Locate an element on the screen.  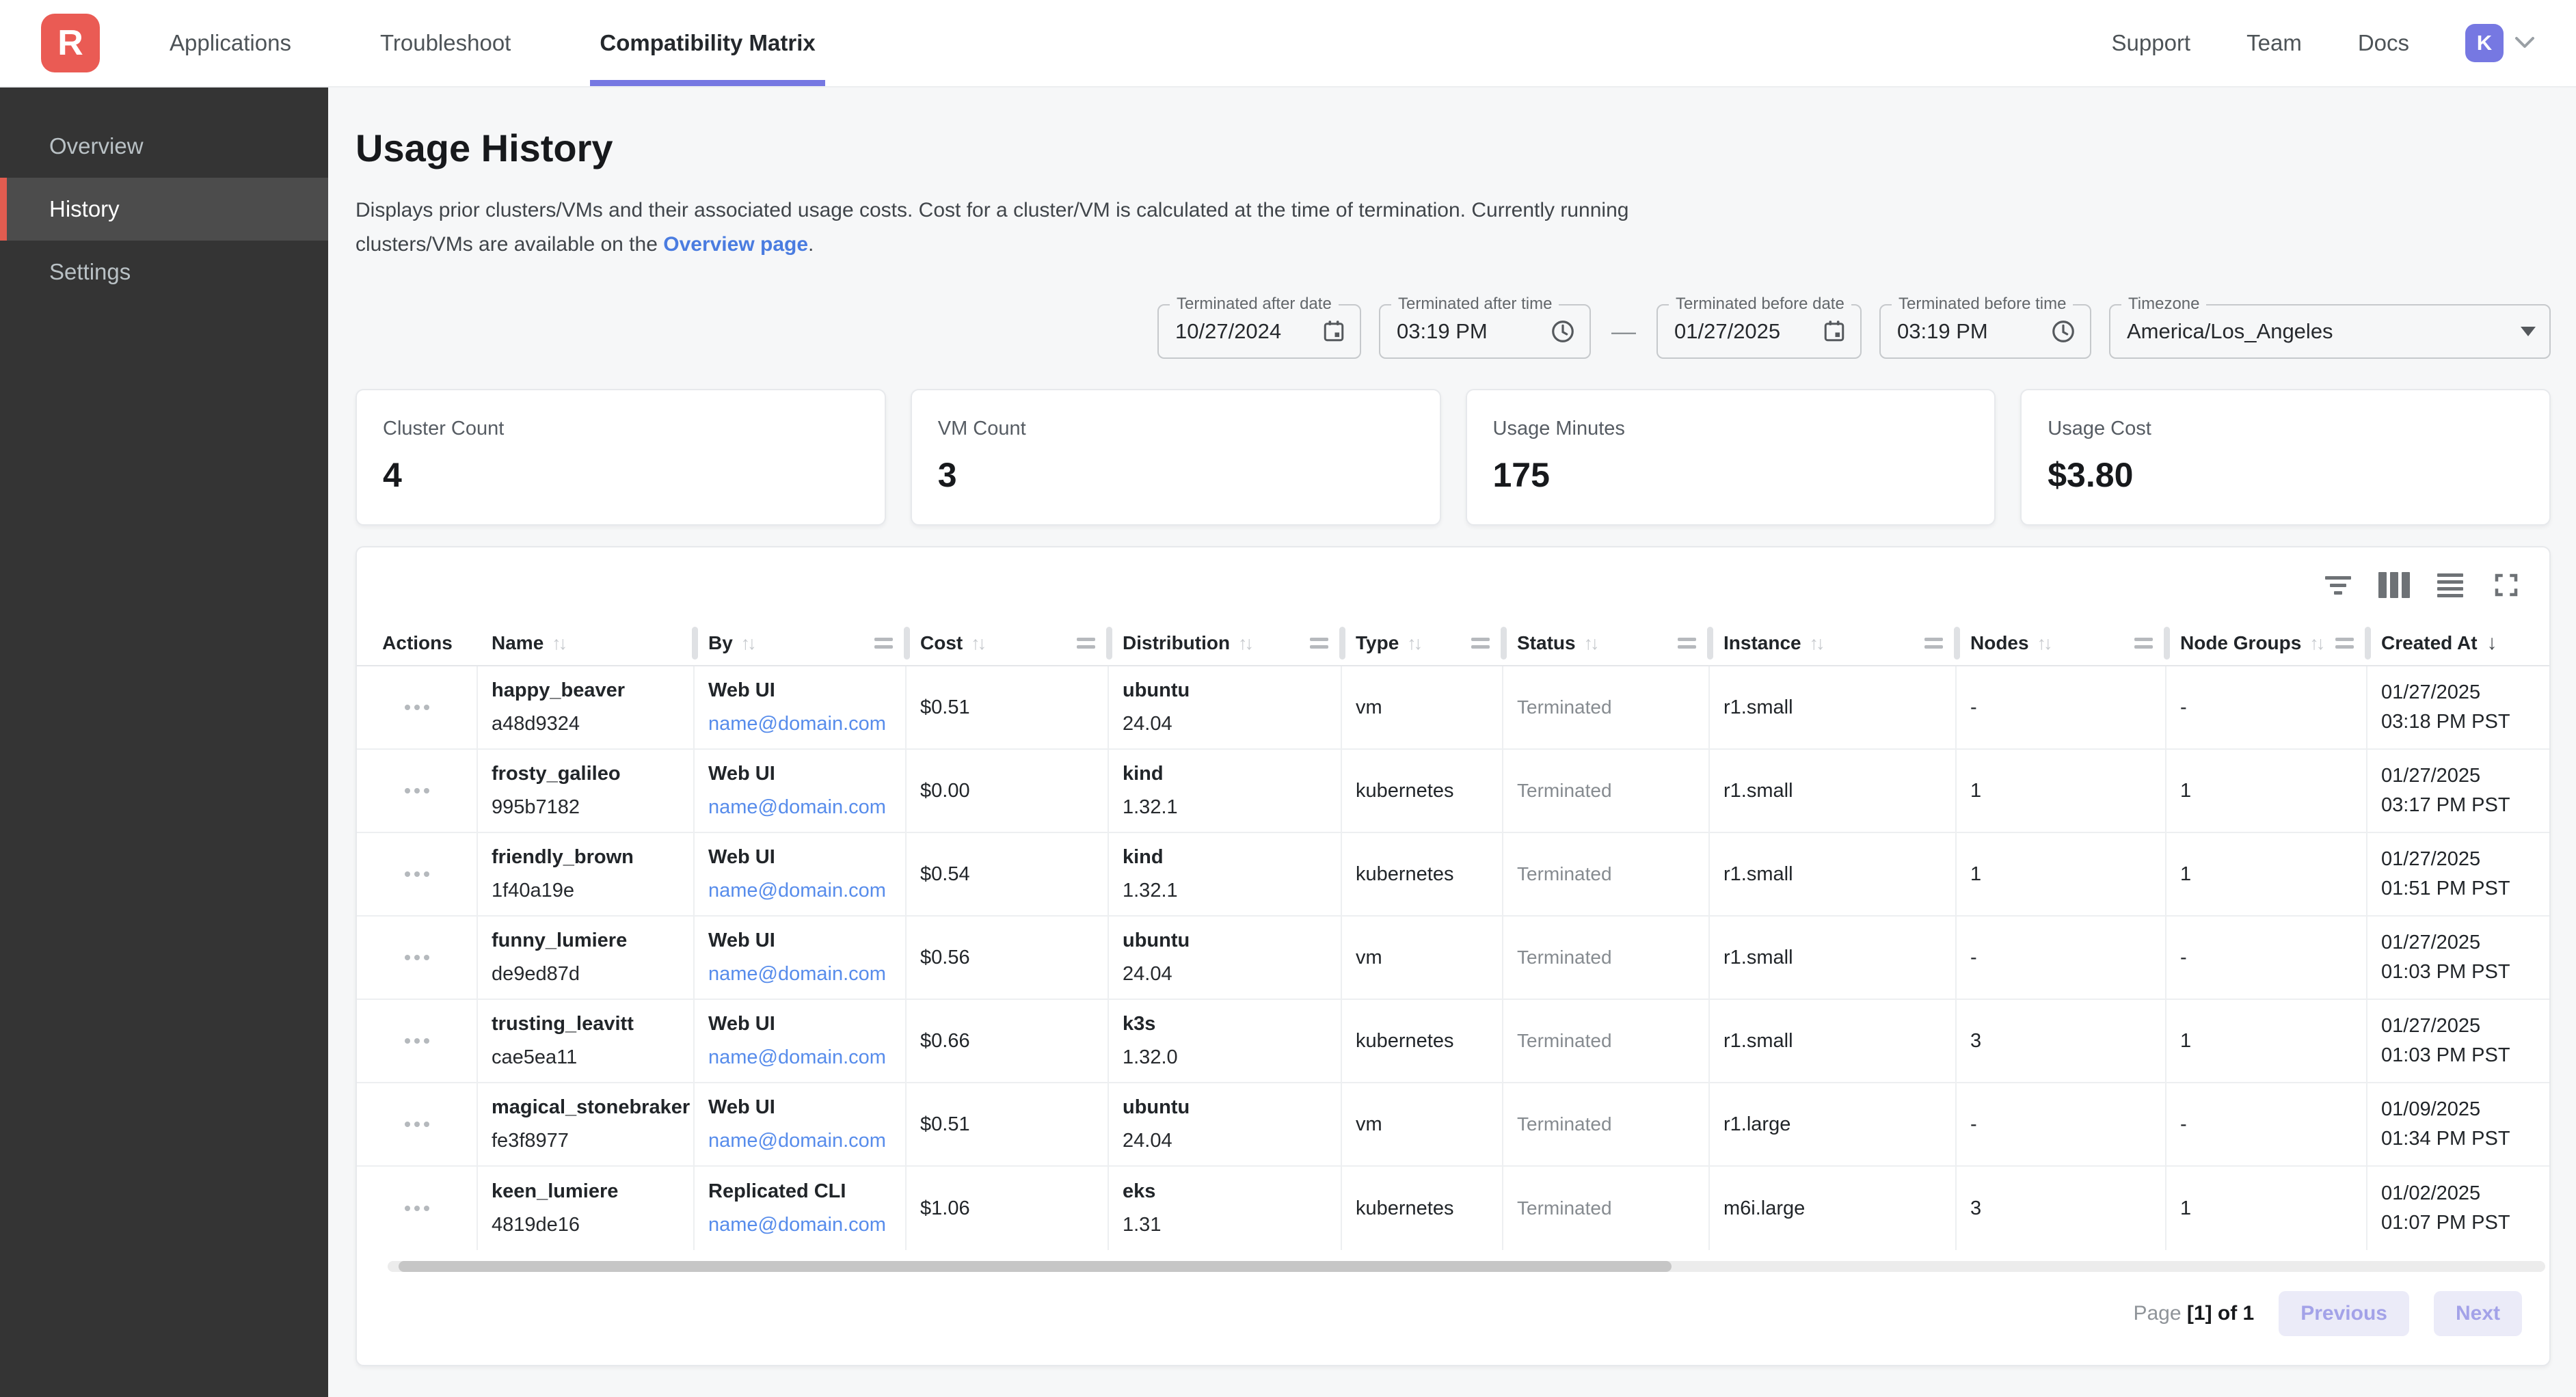
next-page-button: Next is located at coordinates (2477, 1313).